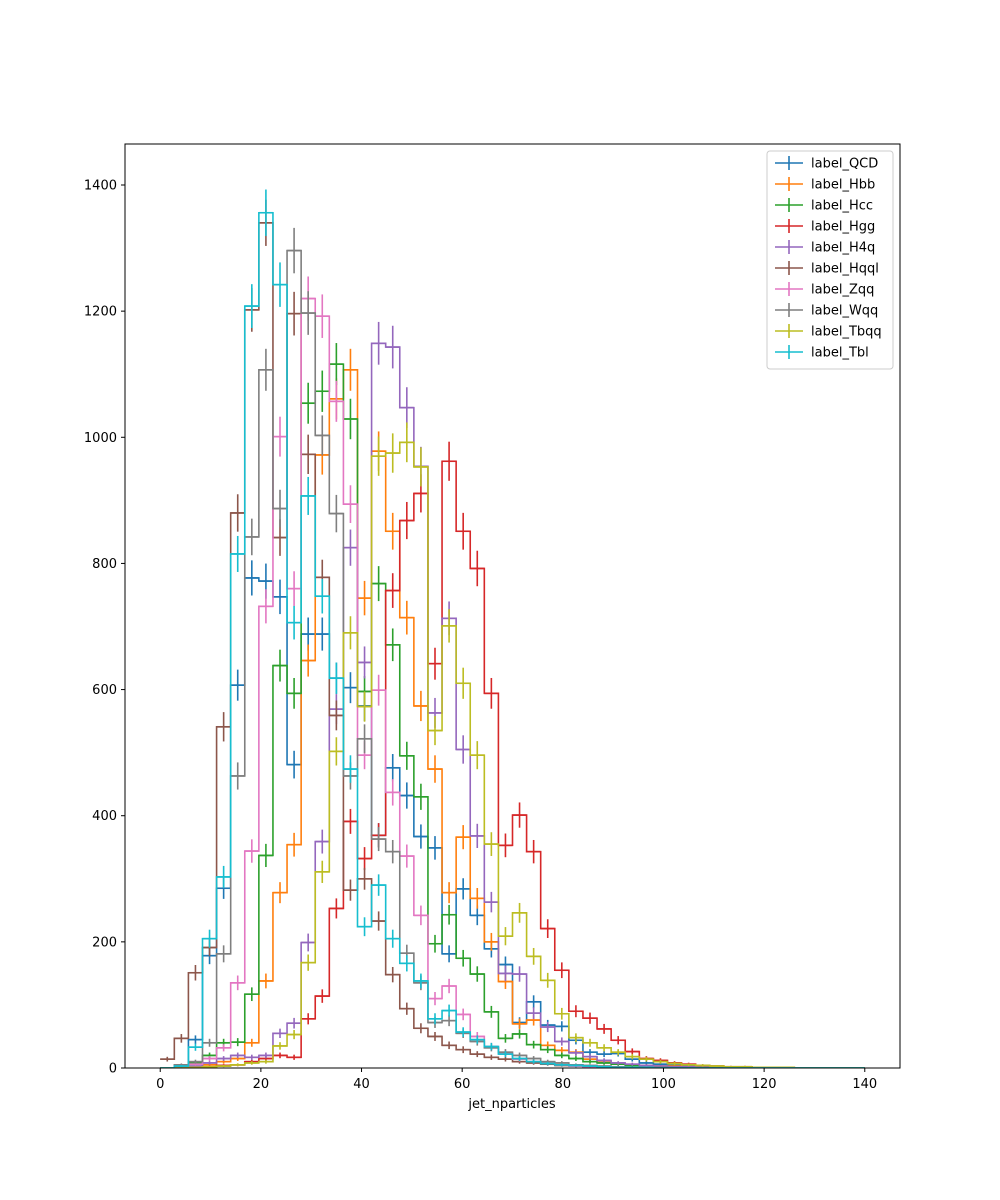  What do you see at coordinates (113, 1069) in the screenshot?
I see `y-tick-label: 0` at bounding box center [113, 1069].